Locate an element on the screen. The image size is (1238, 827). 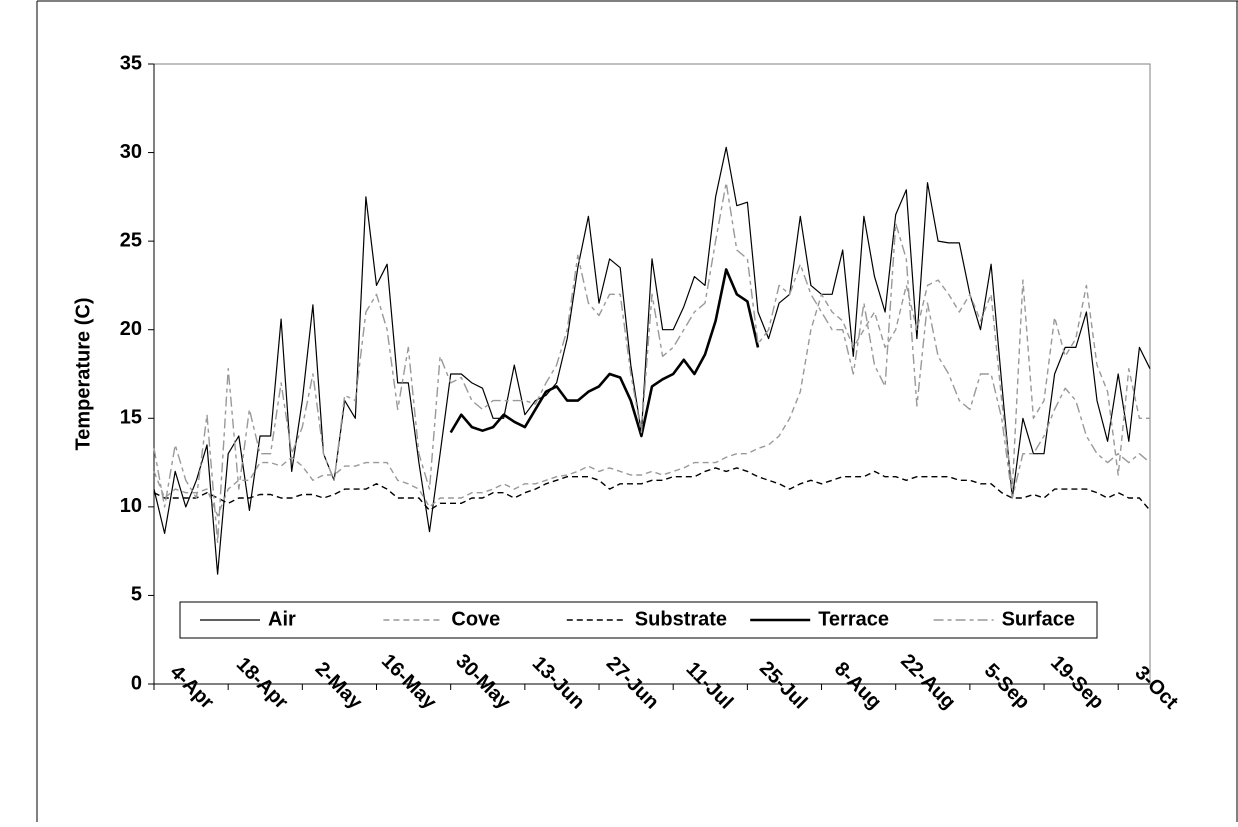
legend-box is located at coordinates (638, 620).